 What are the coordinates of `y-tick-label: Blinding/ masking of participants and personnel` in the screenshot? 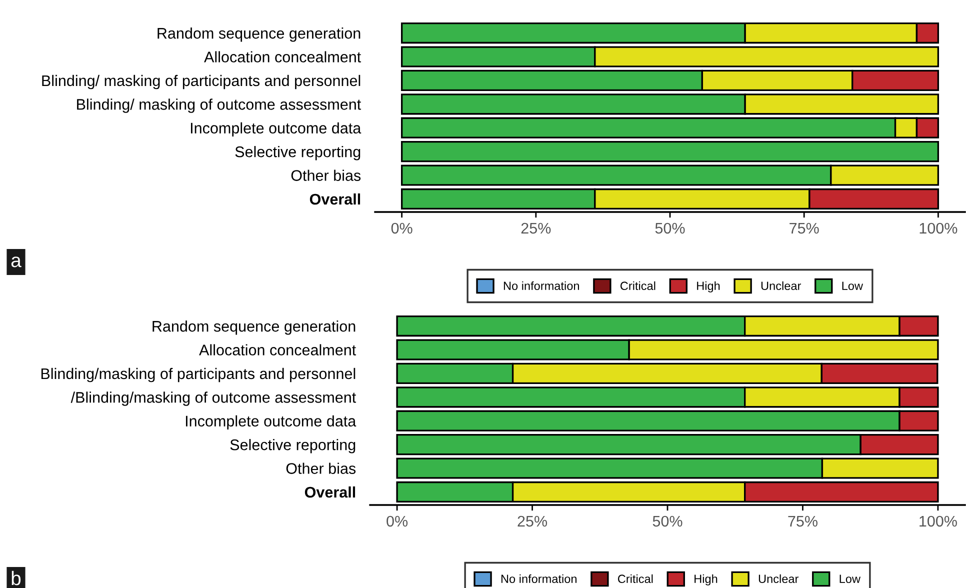 It's located at (201, 82).